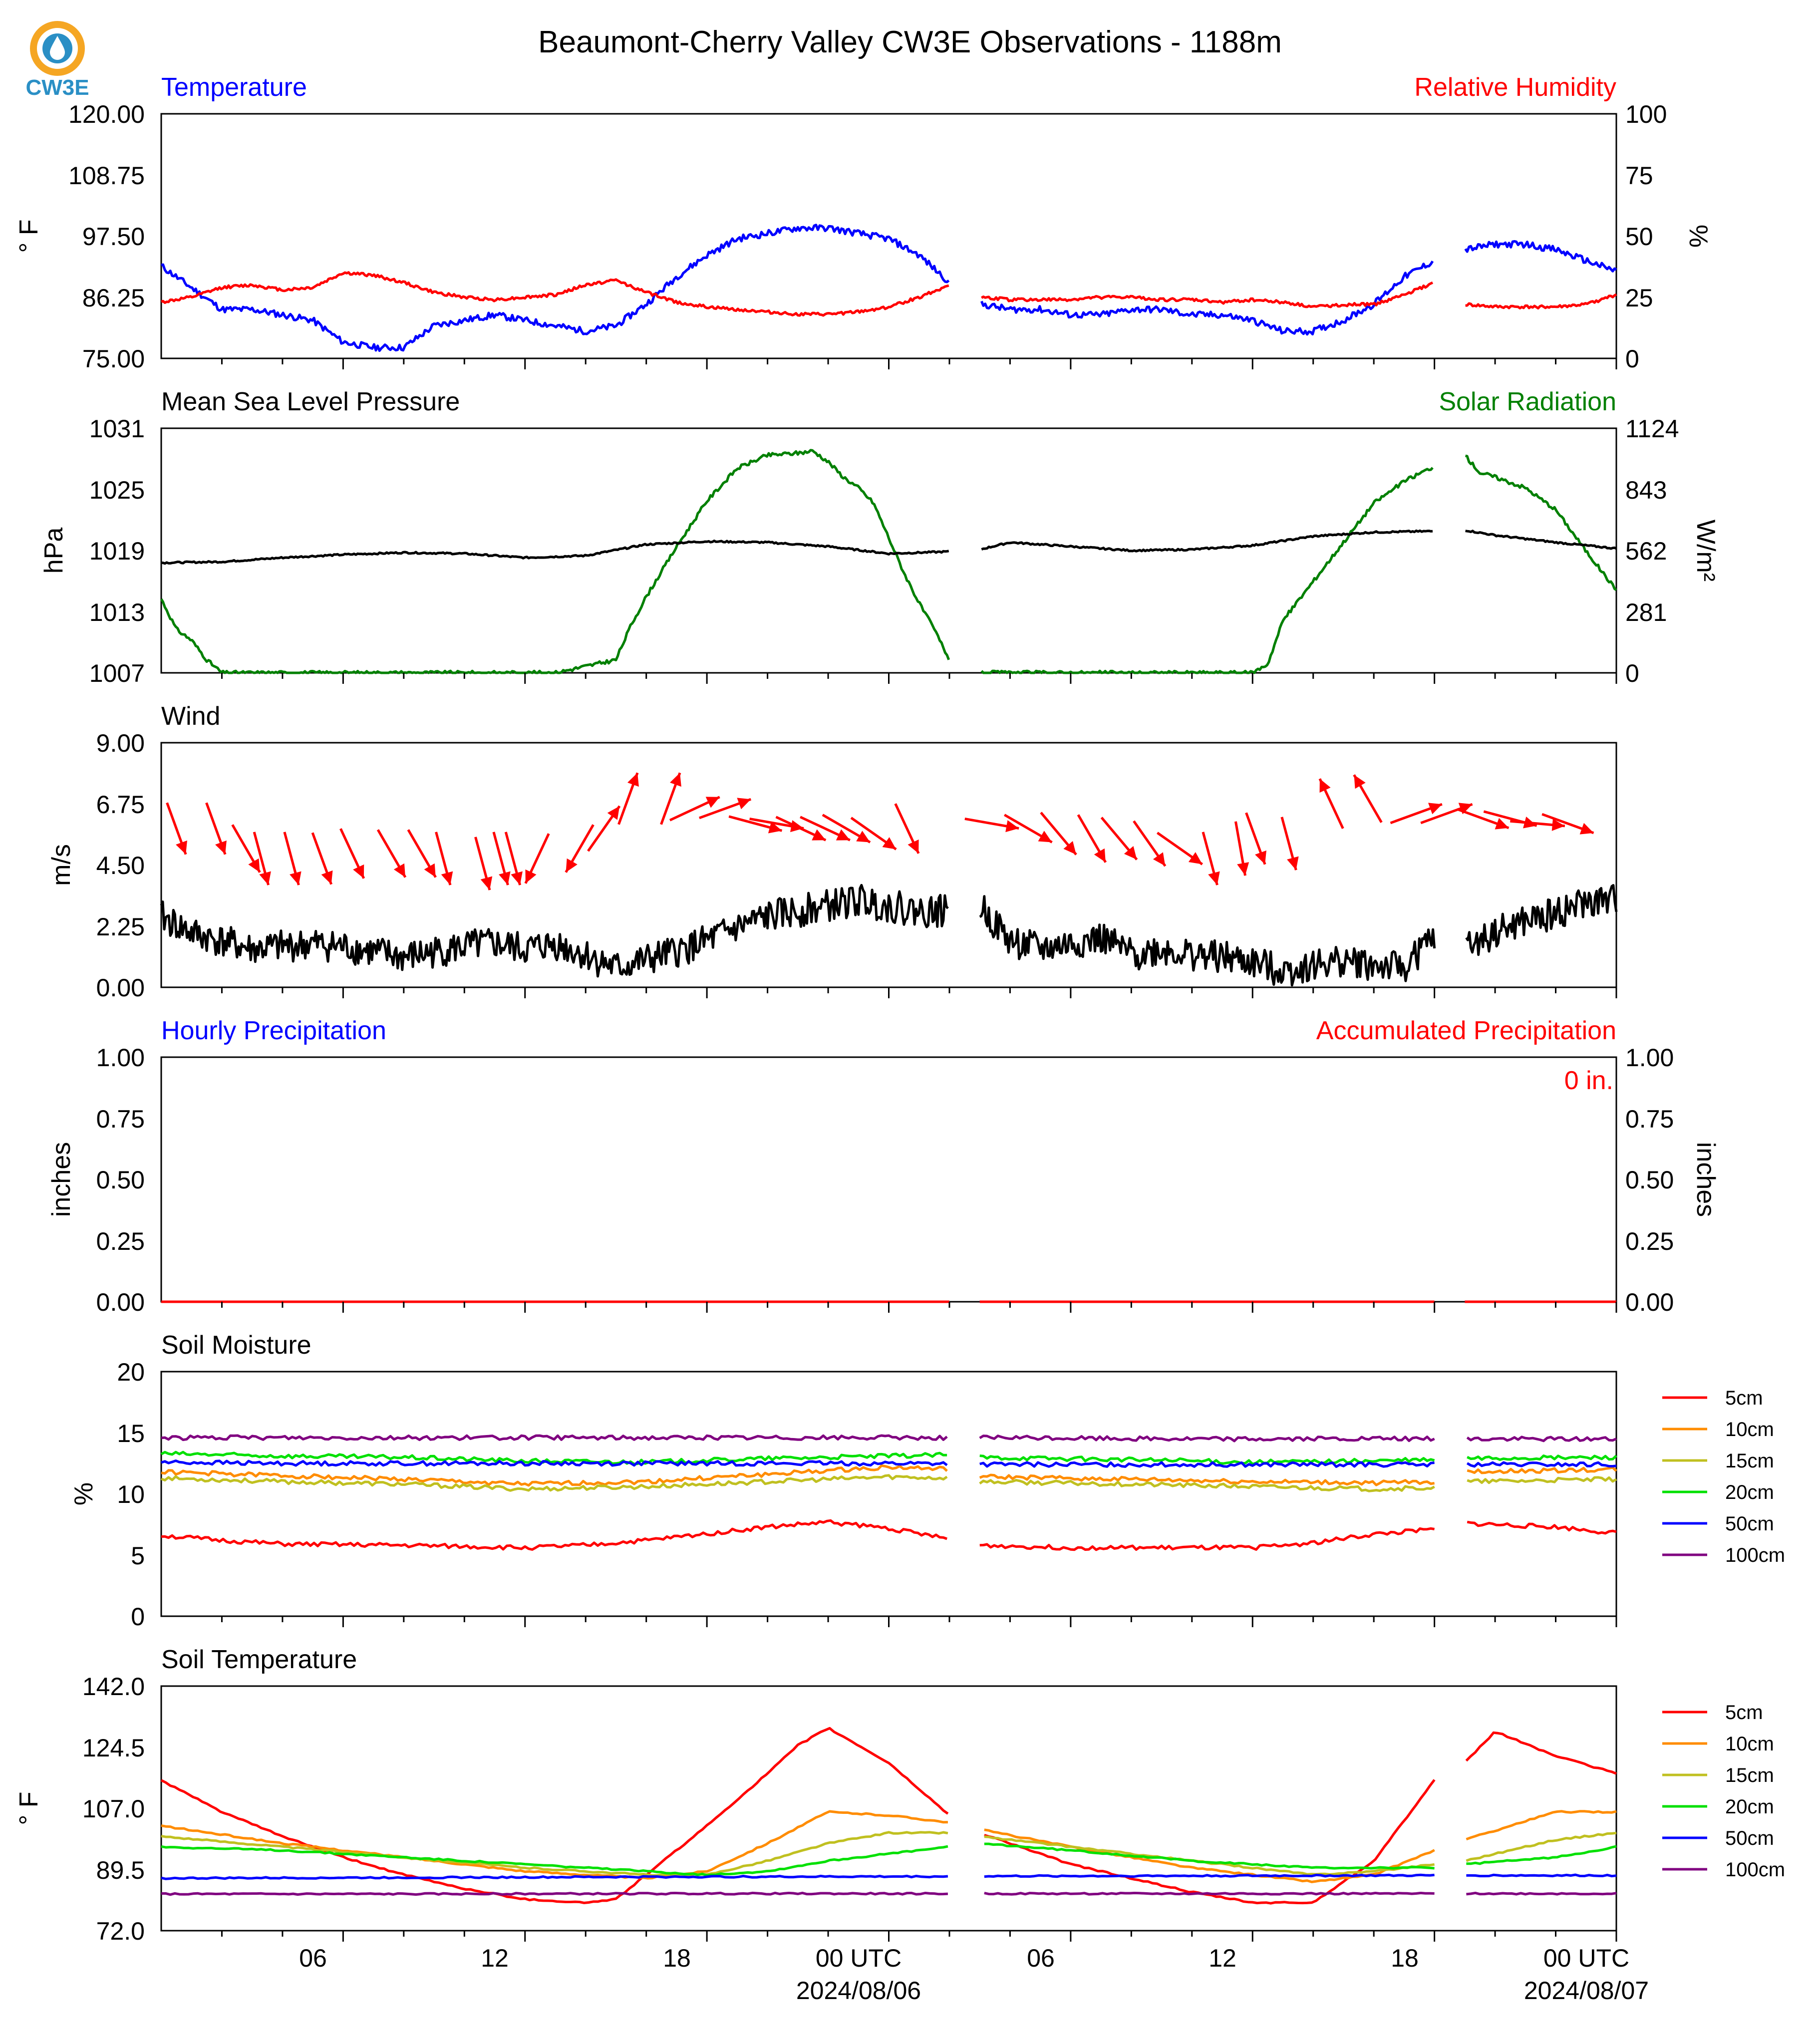 The height and width of the screenshot is (2028, 1820). Describe the element at coordinates (313, 1958) in the screenshot. I see `x-tick-label: 06` at that location.